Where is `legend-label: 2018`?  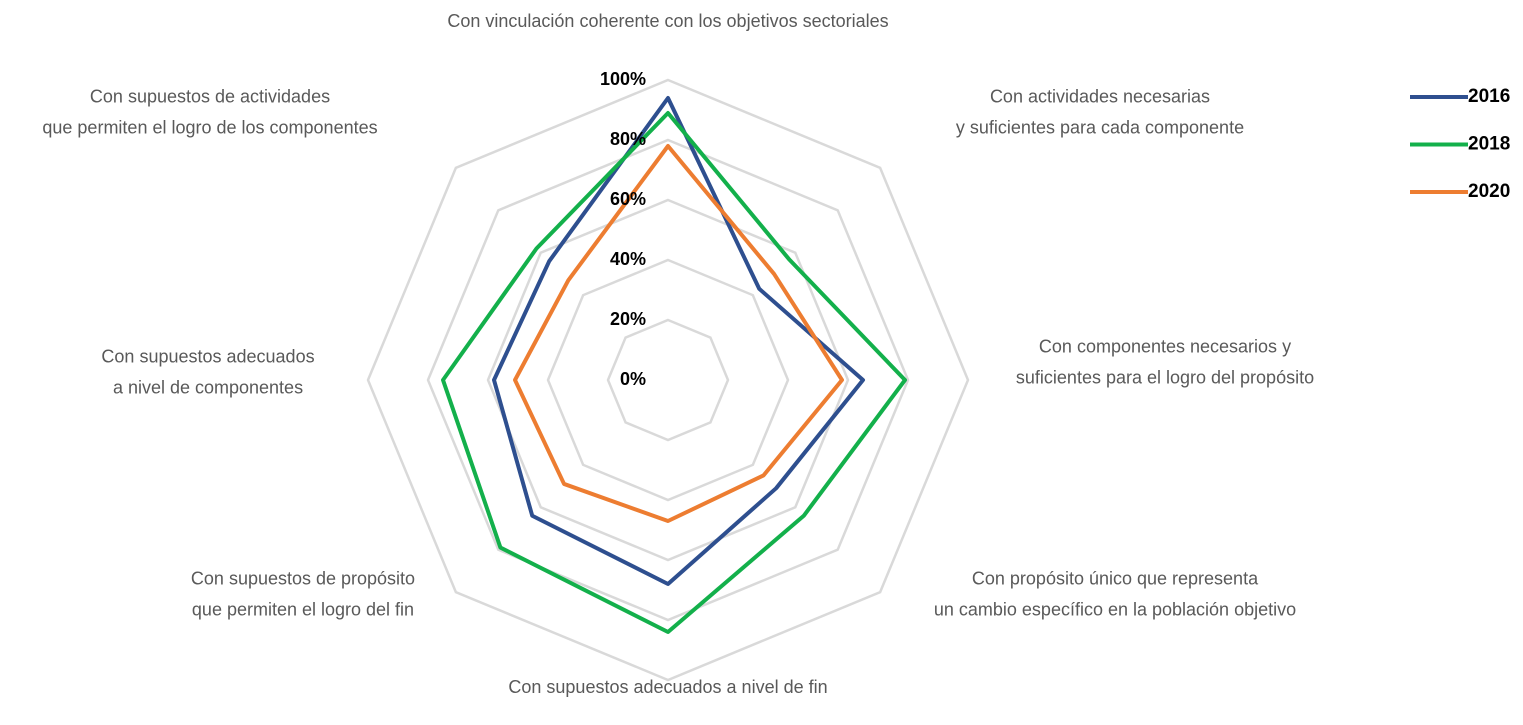 legend-label: 2018 is located at coordinates (1489, 144).